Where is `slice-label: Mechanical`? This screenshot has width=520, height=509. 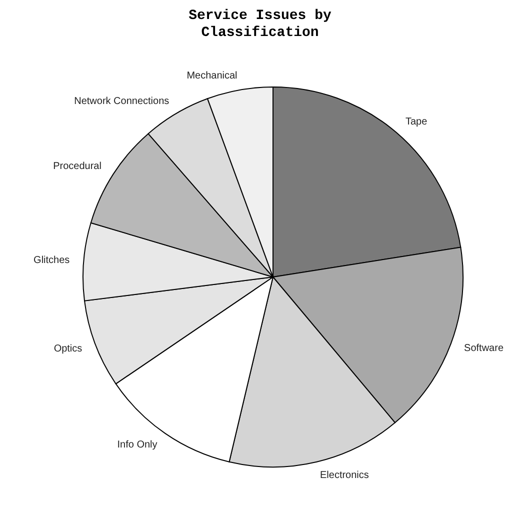 slice-label: Mechanical is located at coordinates (212, 76).